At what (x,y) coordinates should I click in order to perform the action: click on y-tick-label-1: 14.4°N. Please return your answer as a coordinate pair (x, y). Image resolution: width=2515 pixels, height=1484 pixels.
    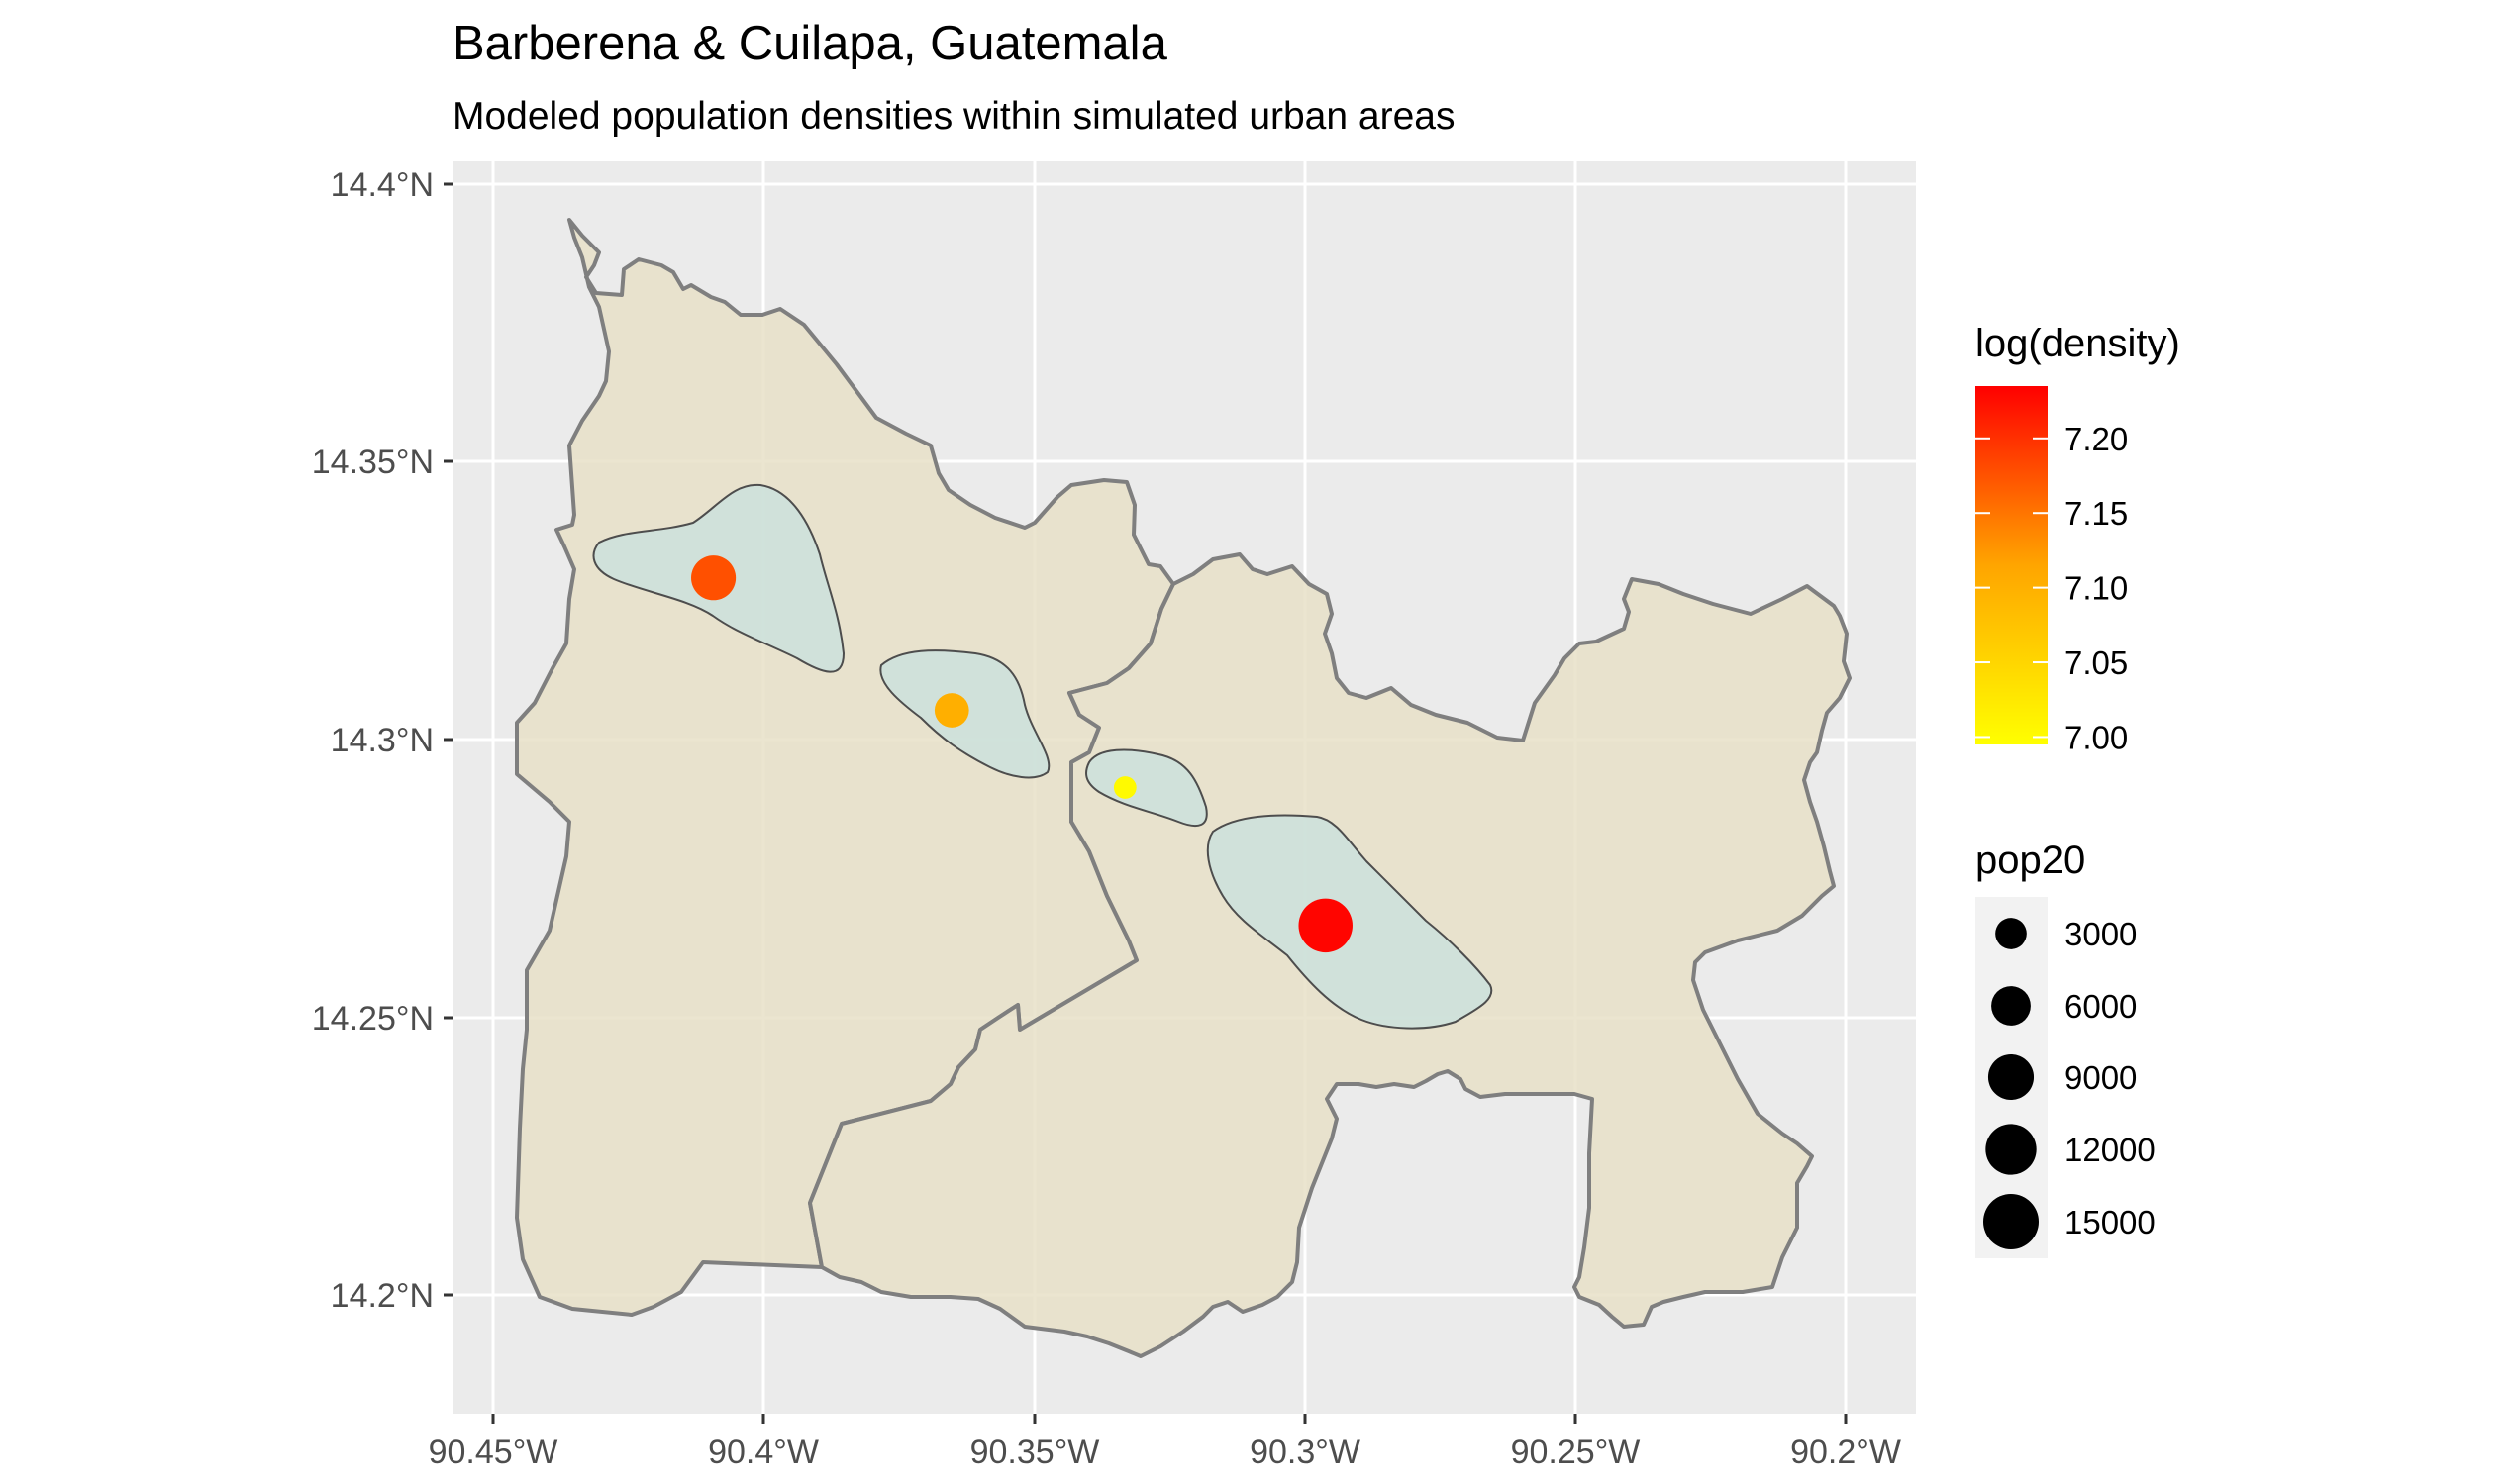
    Looking at the image, I should click on (382, 185).